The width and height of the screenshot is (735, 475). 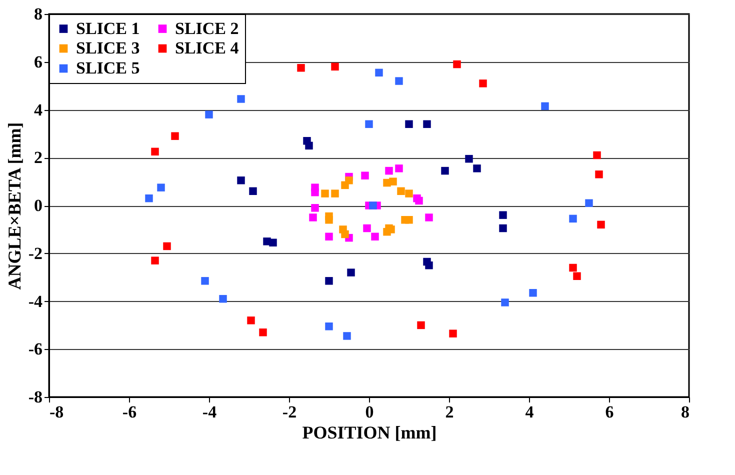 What do you see at coordinates (210, 412) in the screenshot?
I see `x-tick-label: -4` at bounding box center [210, 412].